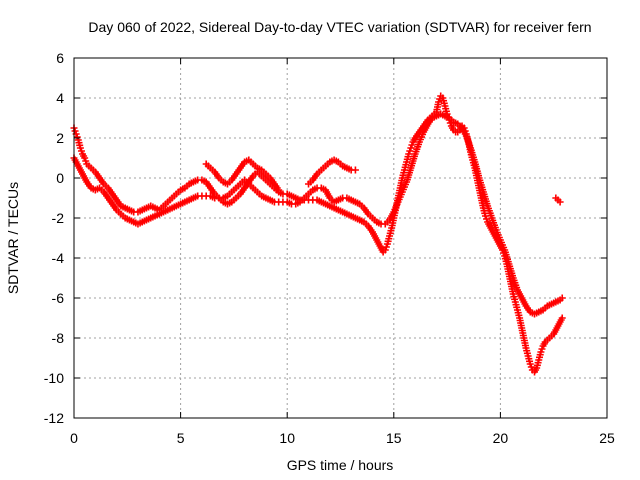  I want to click on x-axis-label: GPS time / hours, so click(340, 465).